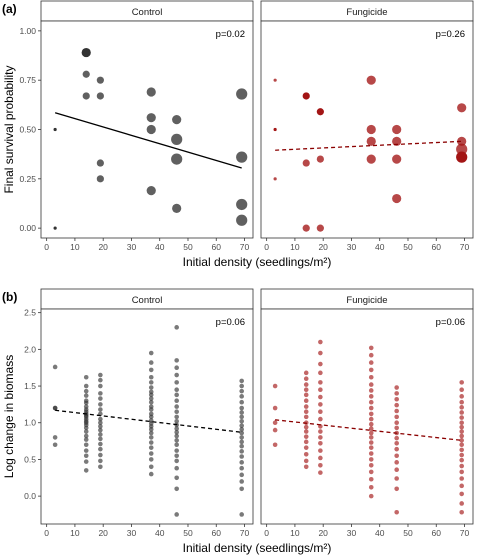  I want to click on trend-line, so click(148, 421).